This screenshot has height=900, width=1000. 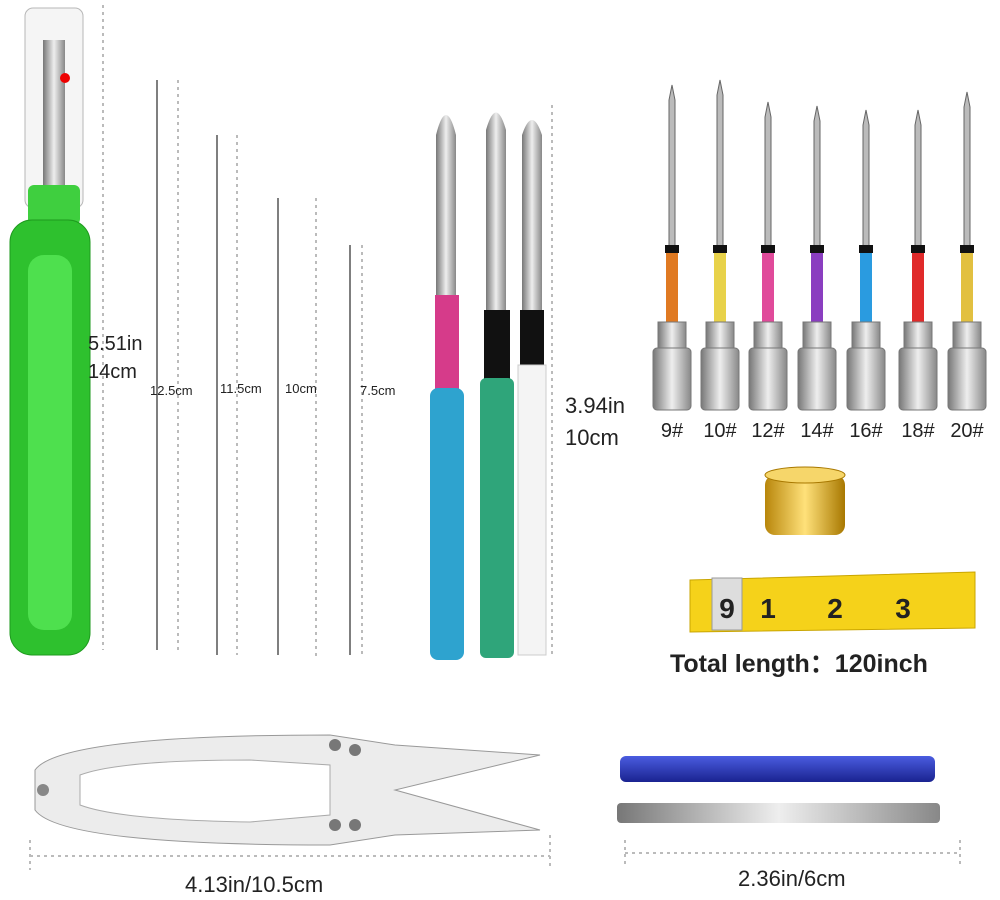 What do you see at coordinates (290, 802) in the screenshot?
I see `scissors` at bounding box center [290, 802].